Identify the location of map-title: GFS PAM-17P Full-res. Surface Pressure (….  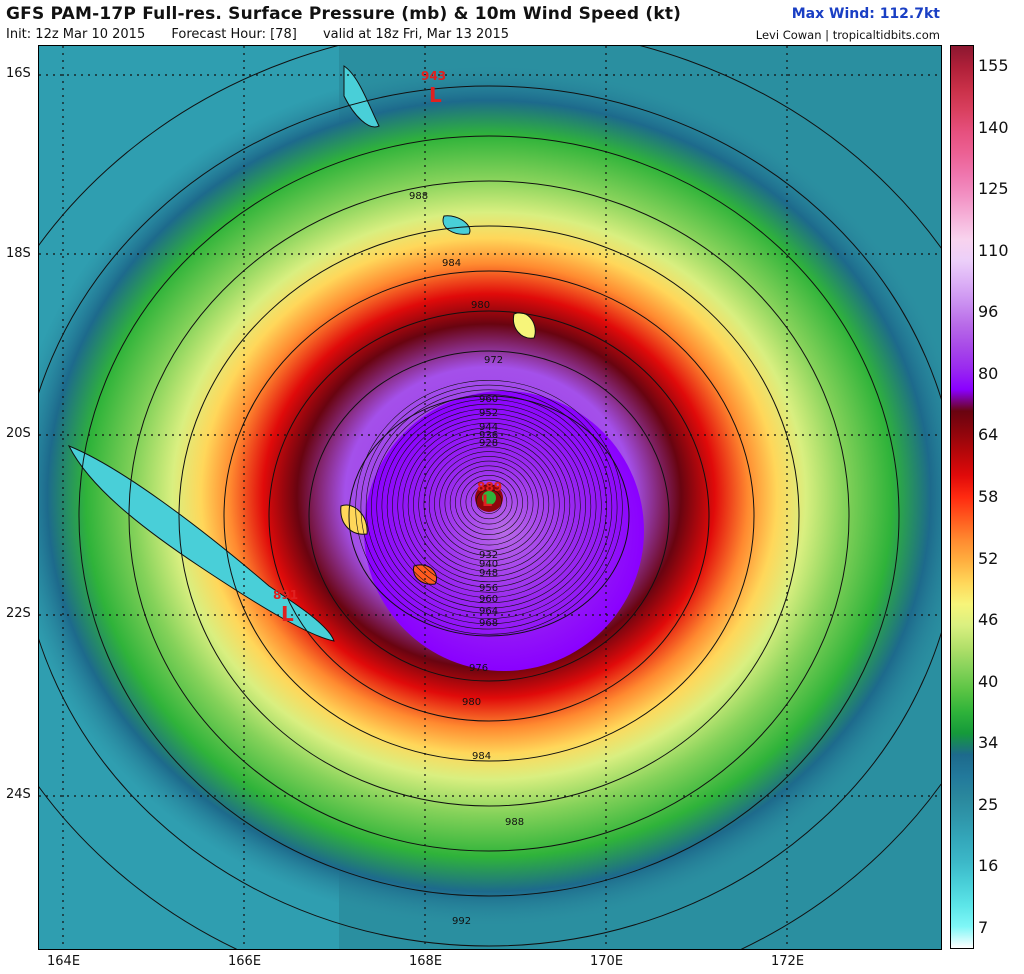
(344, 14).